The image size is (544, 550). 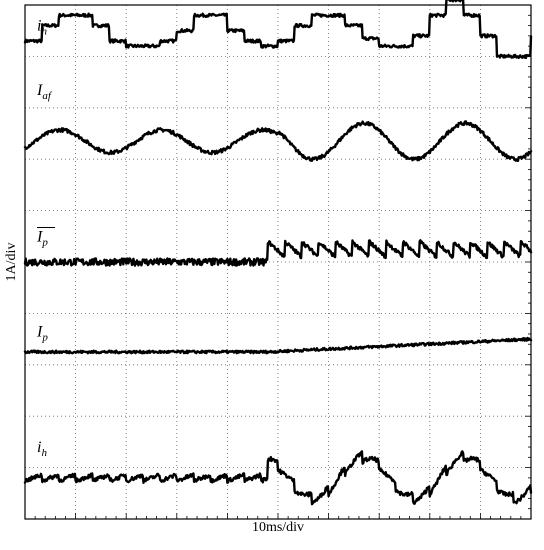 What do you see at coordinates (42, 334) in the screenshot?
I see `trace-label-3: Ip` at bounding box center [42, 334].